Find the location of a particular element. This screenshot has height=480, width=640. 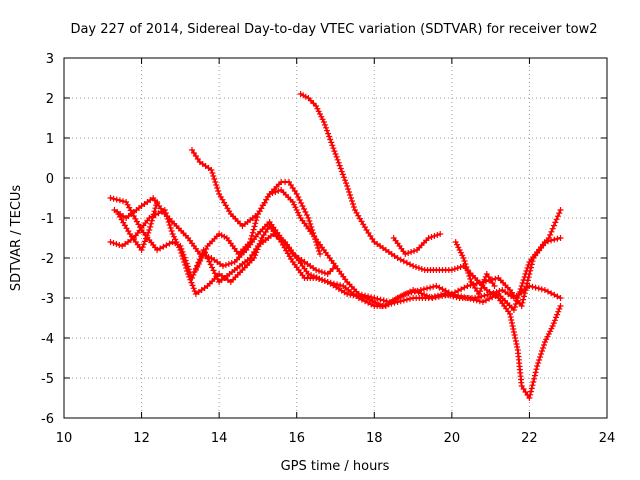

y-tick-label: 1 is located at coordinates (50, 139).